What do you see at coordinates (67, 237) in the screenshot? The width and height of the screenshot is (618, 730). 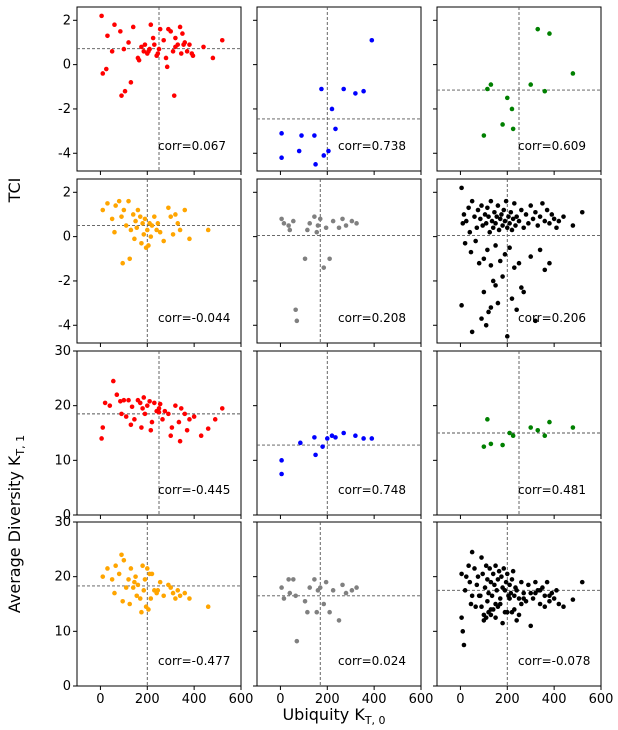 I see `y-tick-label: 0` at bounding box center [67, 237].